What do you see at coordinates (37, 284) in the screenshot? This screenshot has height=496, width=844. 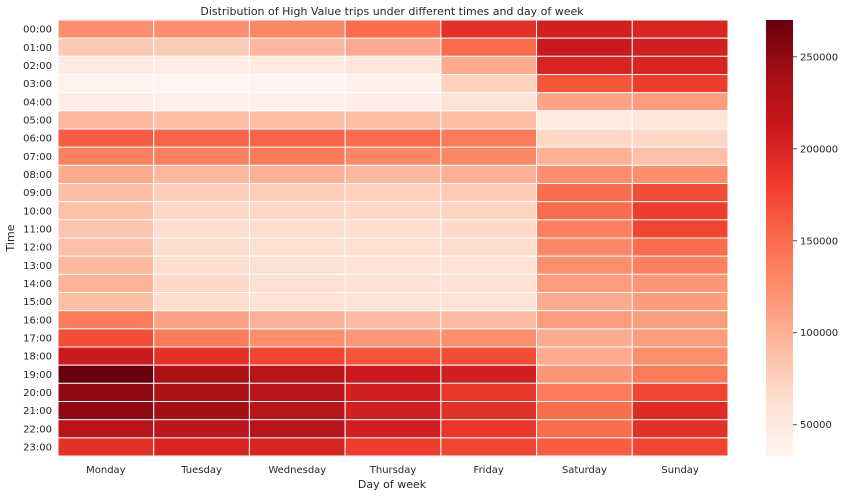 I see `y-tick-label: 14:00` at bounding box center [37, 284].